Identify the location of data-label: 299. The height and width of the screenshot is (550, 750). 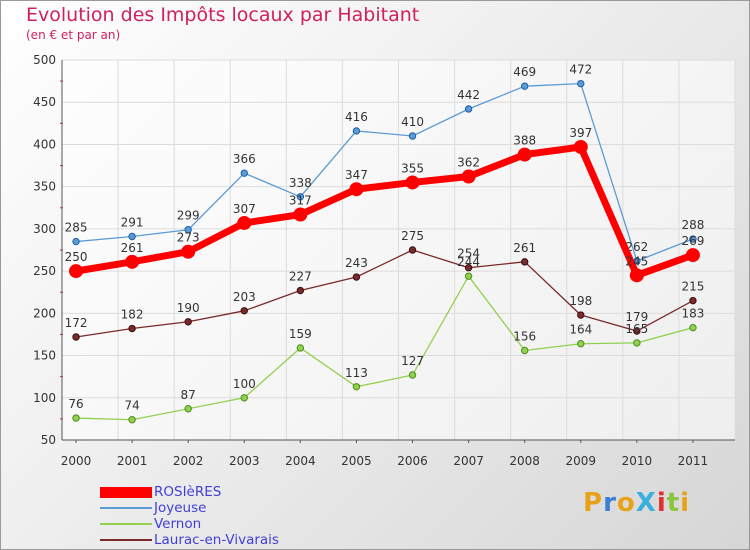
(188, 216).